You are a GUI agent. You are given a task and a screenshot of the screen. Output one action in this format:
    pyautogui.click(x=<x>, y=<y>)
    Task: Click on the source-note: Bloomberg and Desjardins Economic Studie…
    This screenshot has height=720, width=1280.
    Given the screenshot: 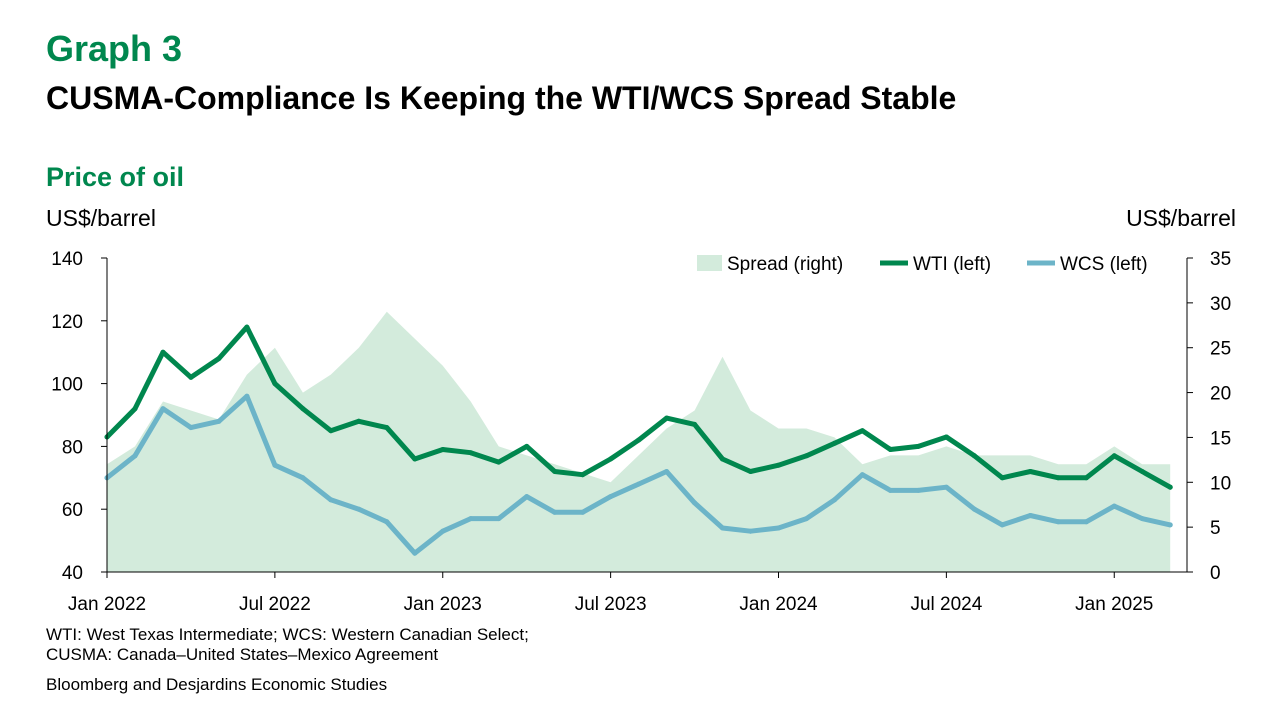 What is the action you would take?
    pyautogui.click(x=217, y=684)
    